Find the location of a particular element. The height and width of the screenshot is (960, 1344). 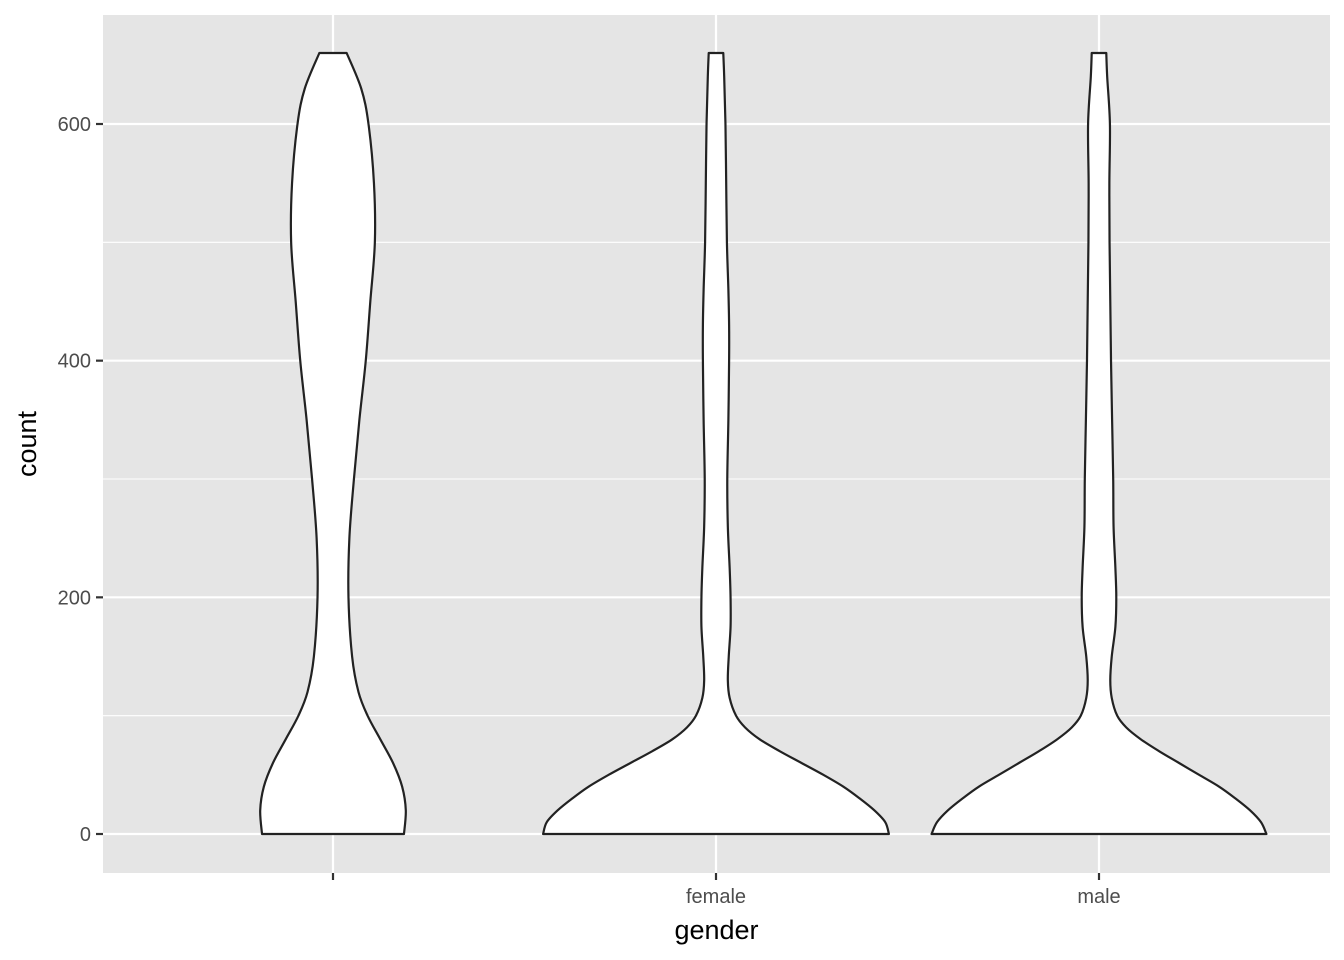

y-tick-label: 600 is located at coordinates (74, 125).